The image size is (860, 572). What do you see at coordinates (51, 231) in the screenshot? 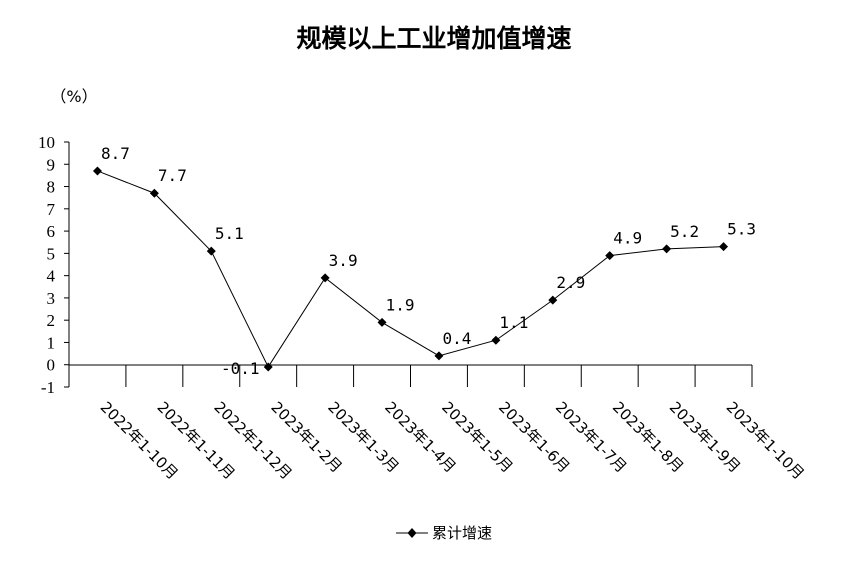
I see `y-tick-label: 6` at bounding box center [51, 231].